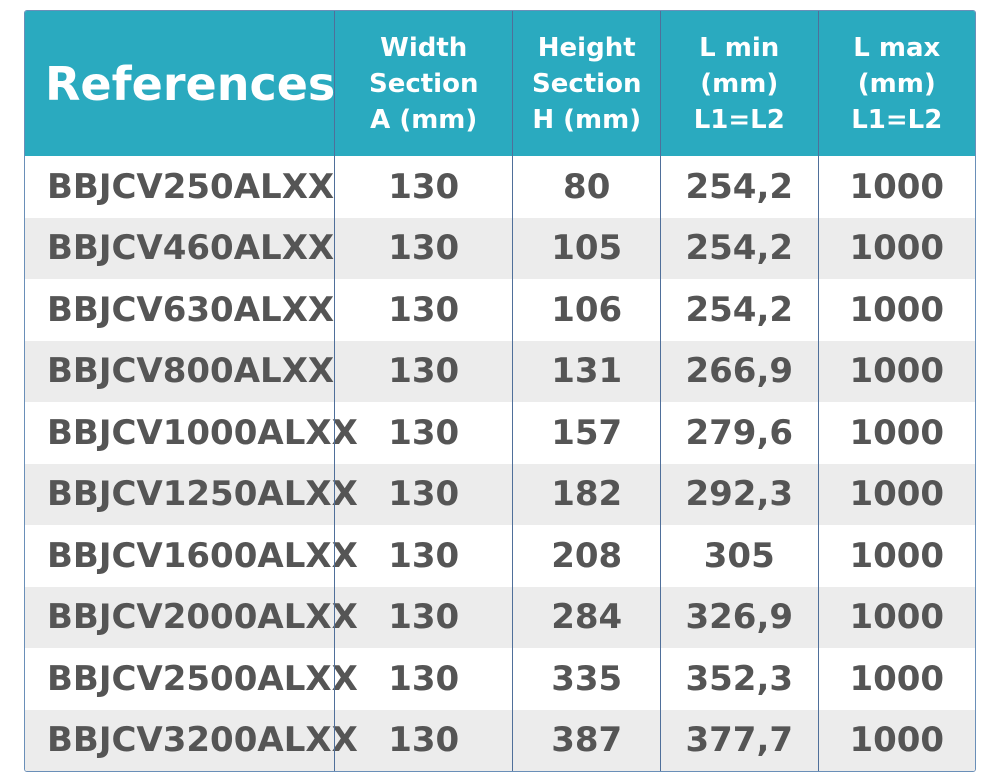  What do you see at coordinates (586, 47) in the screenshot?
I see `header-text: Height` at bounding box center [586, 47].